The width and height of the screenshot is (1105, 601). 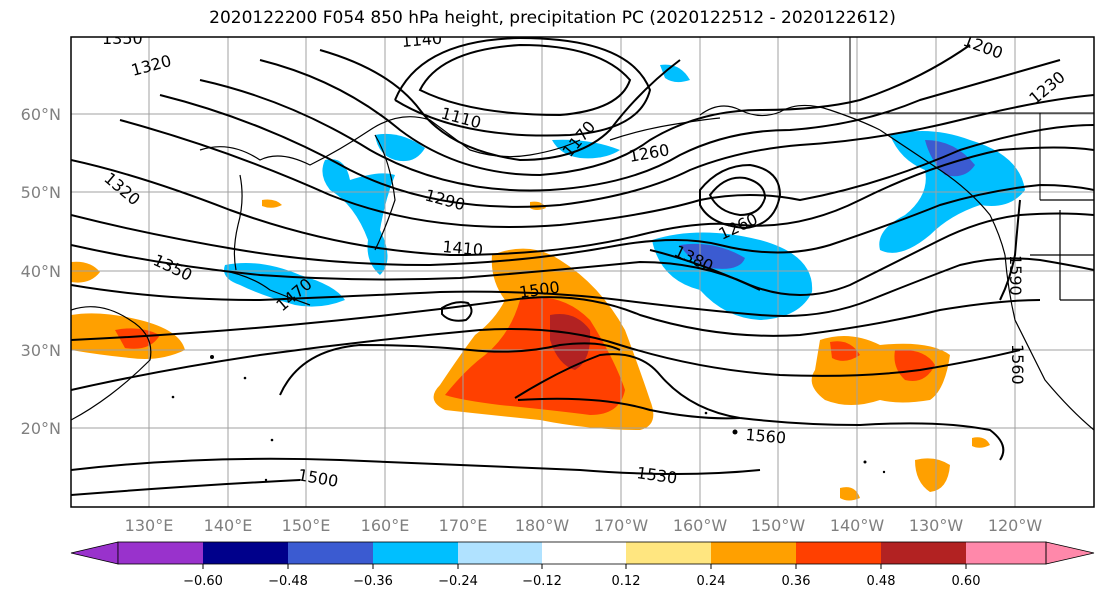 I want to click on lon-label: 160°E, so click(x=385, y=525).